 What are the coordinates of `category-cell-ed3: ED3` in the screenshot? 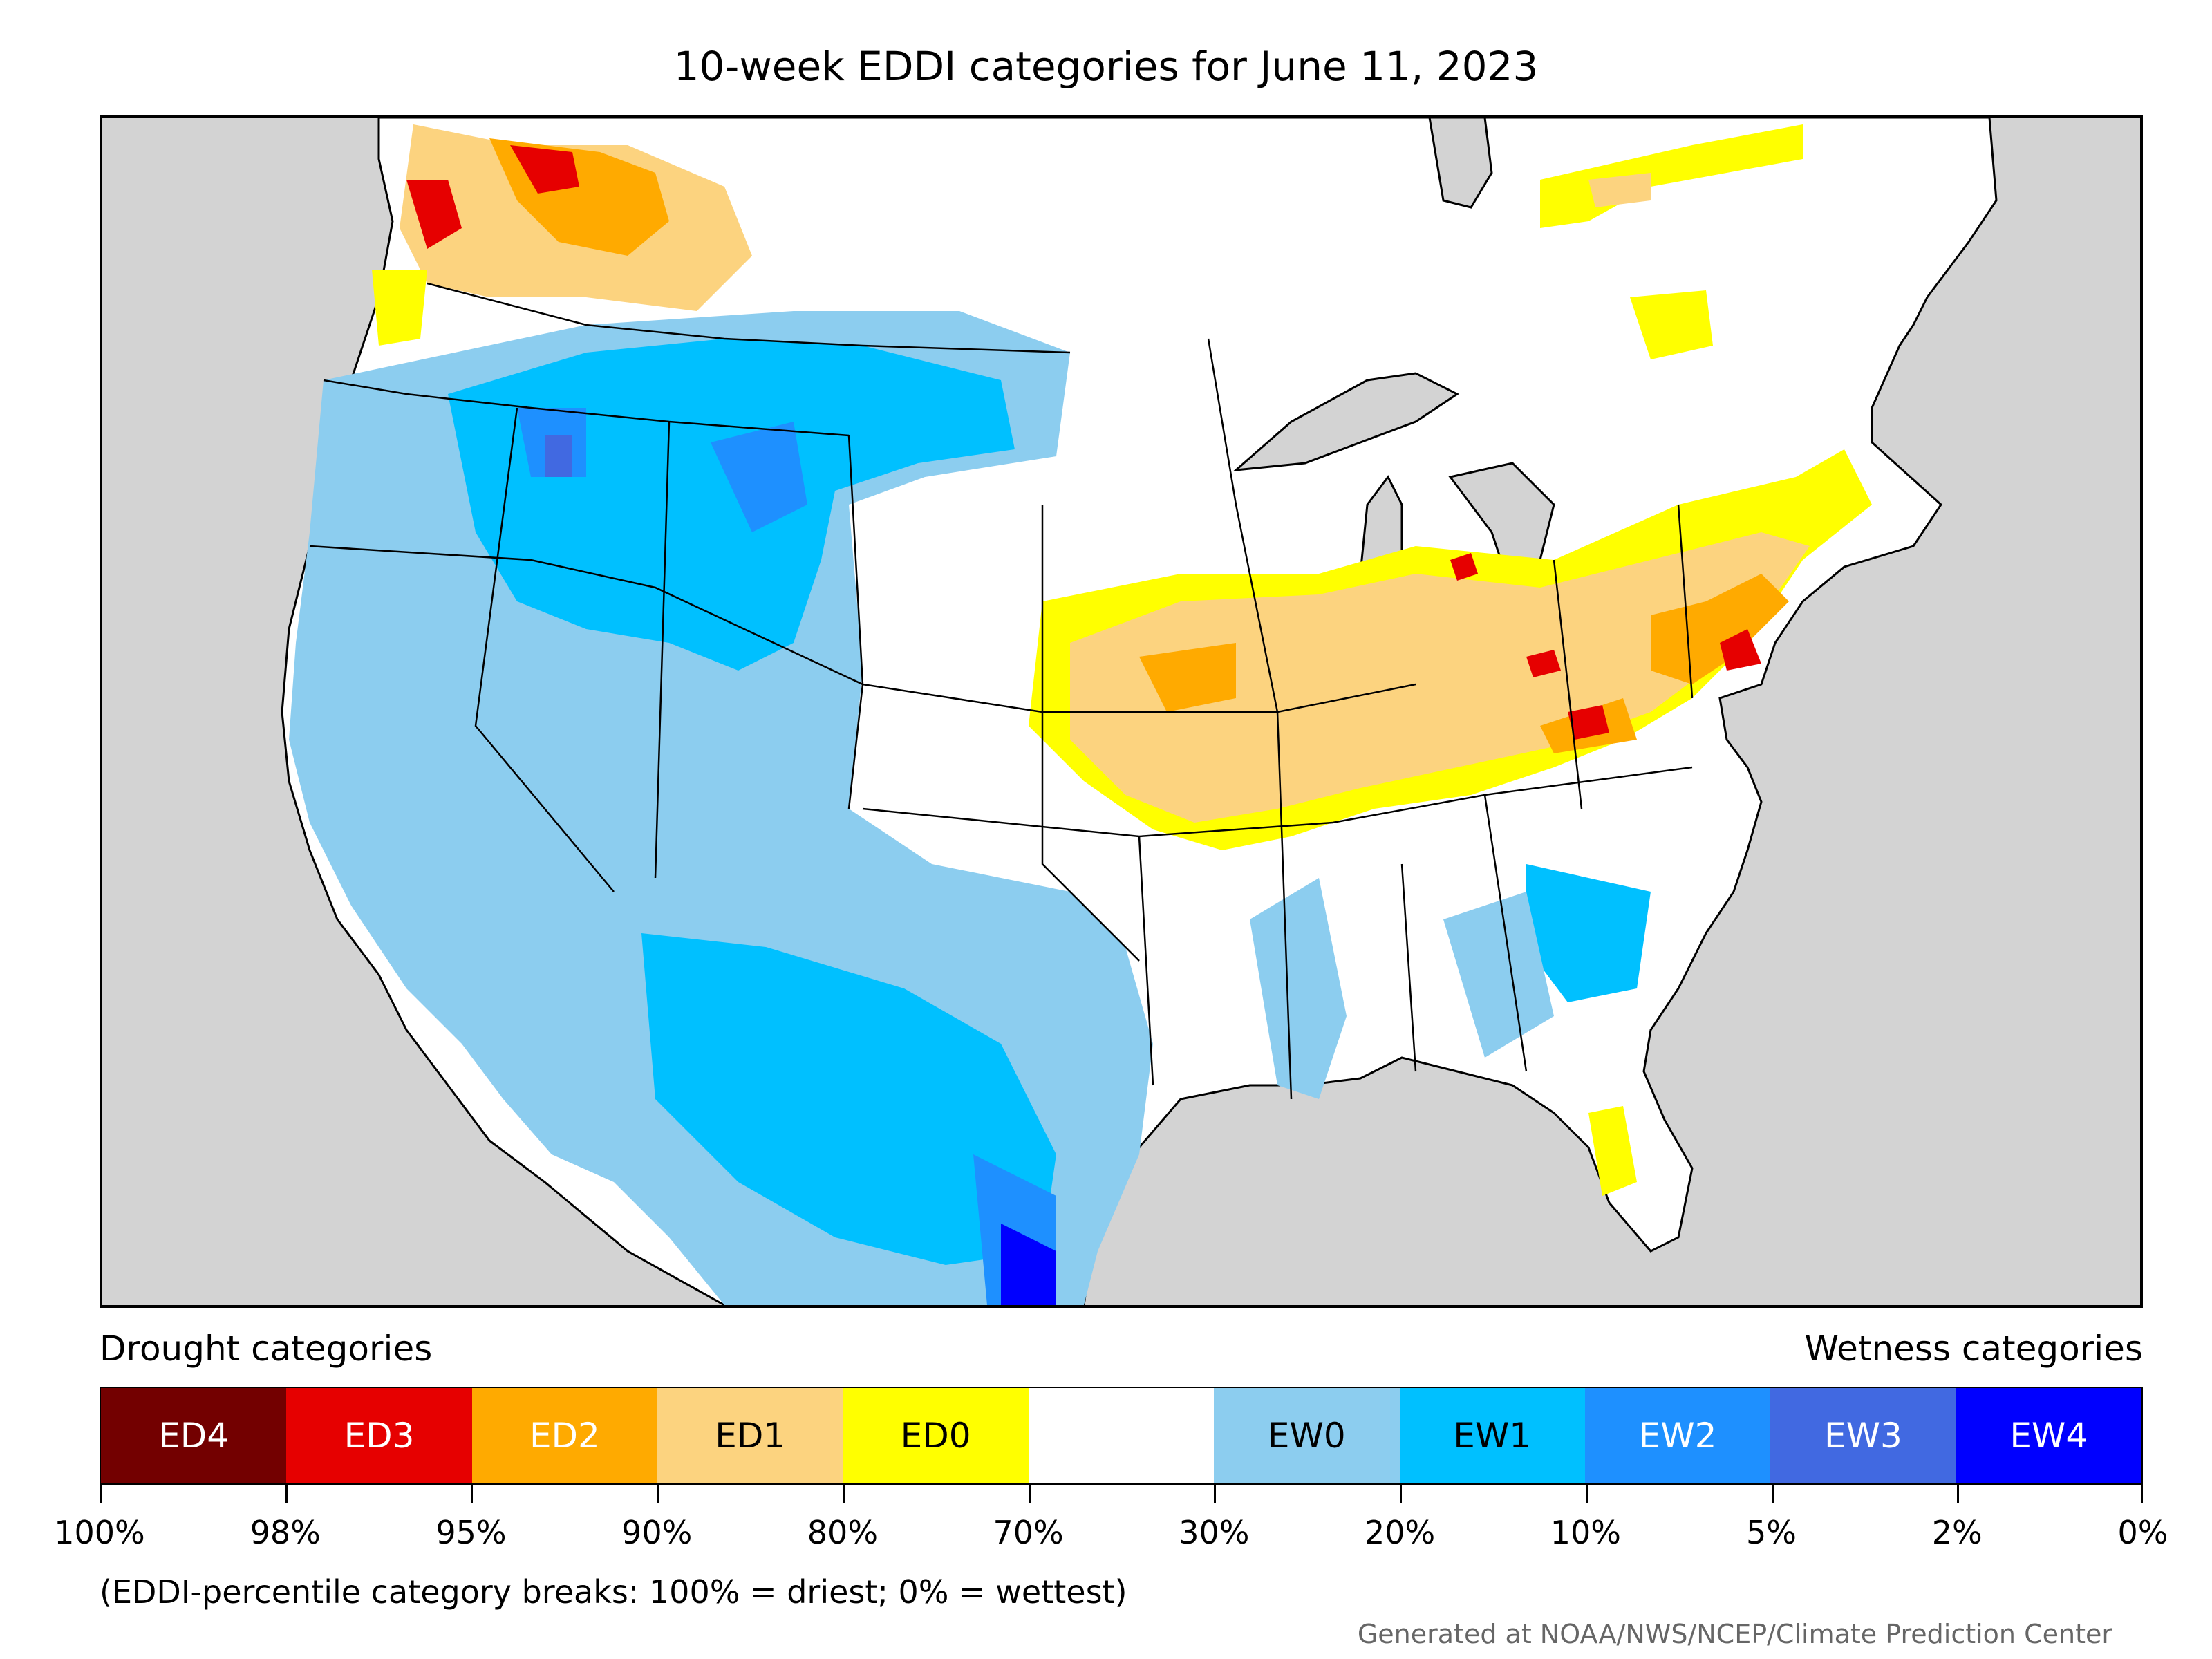 It's located at (379, 1436).